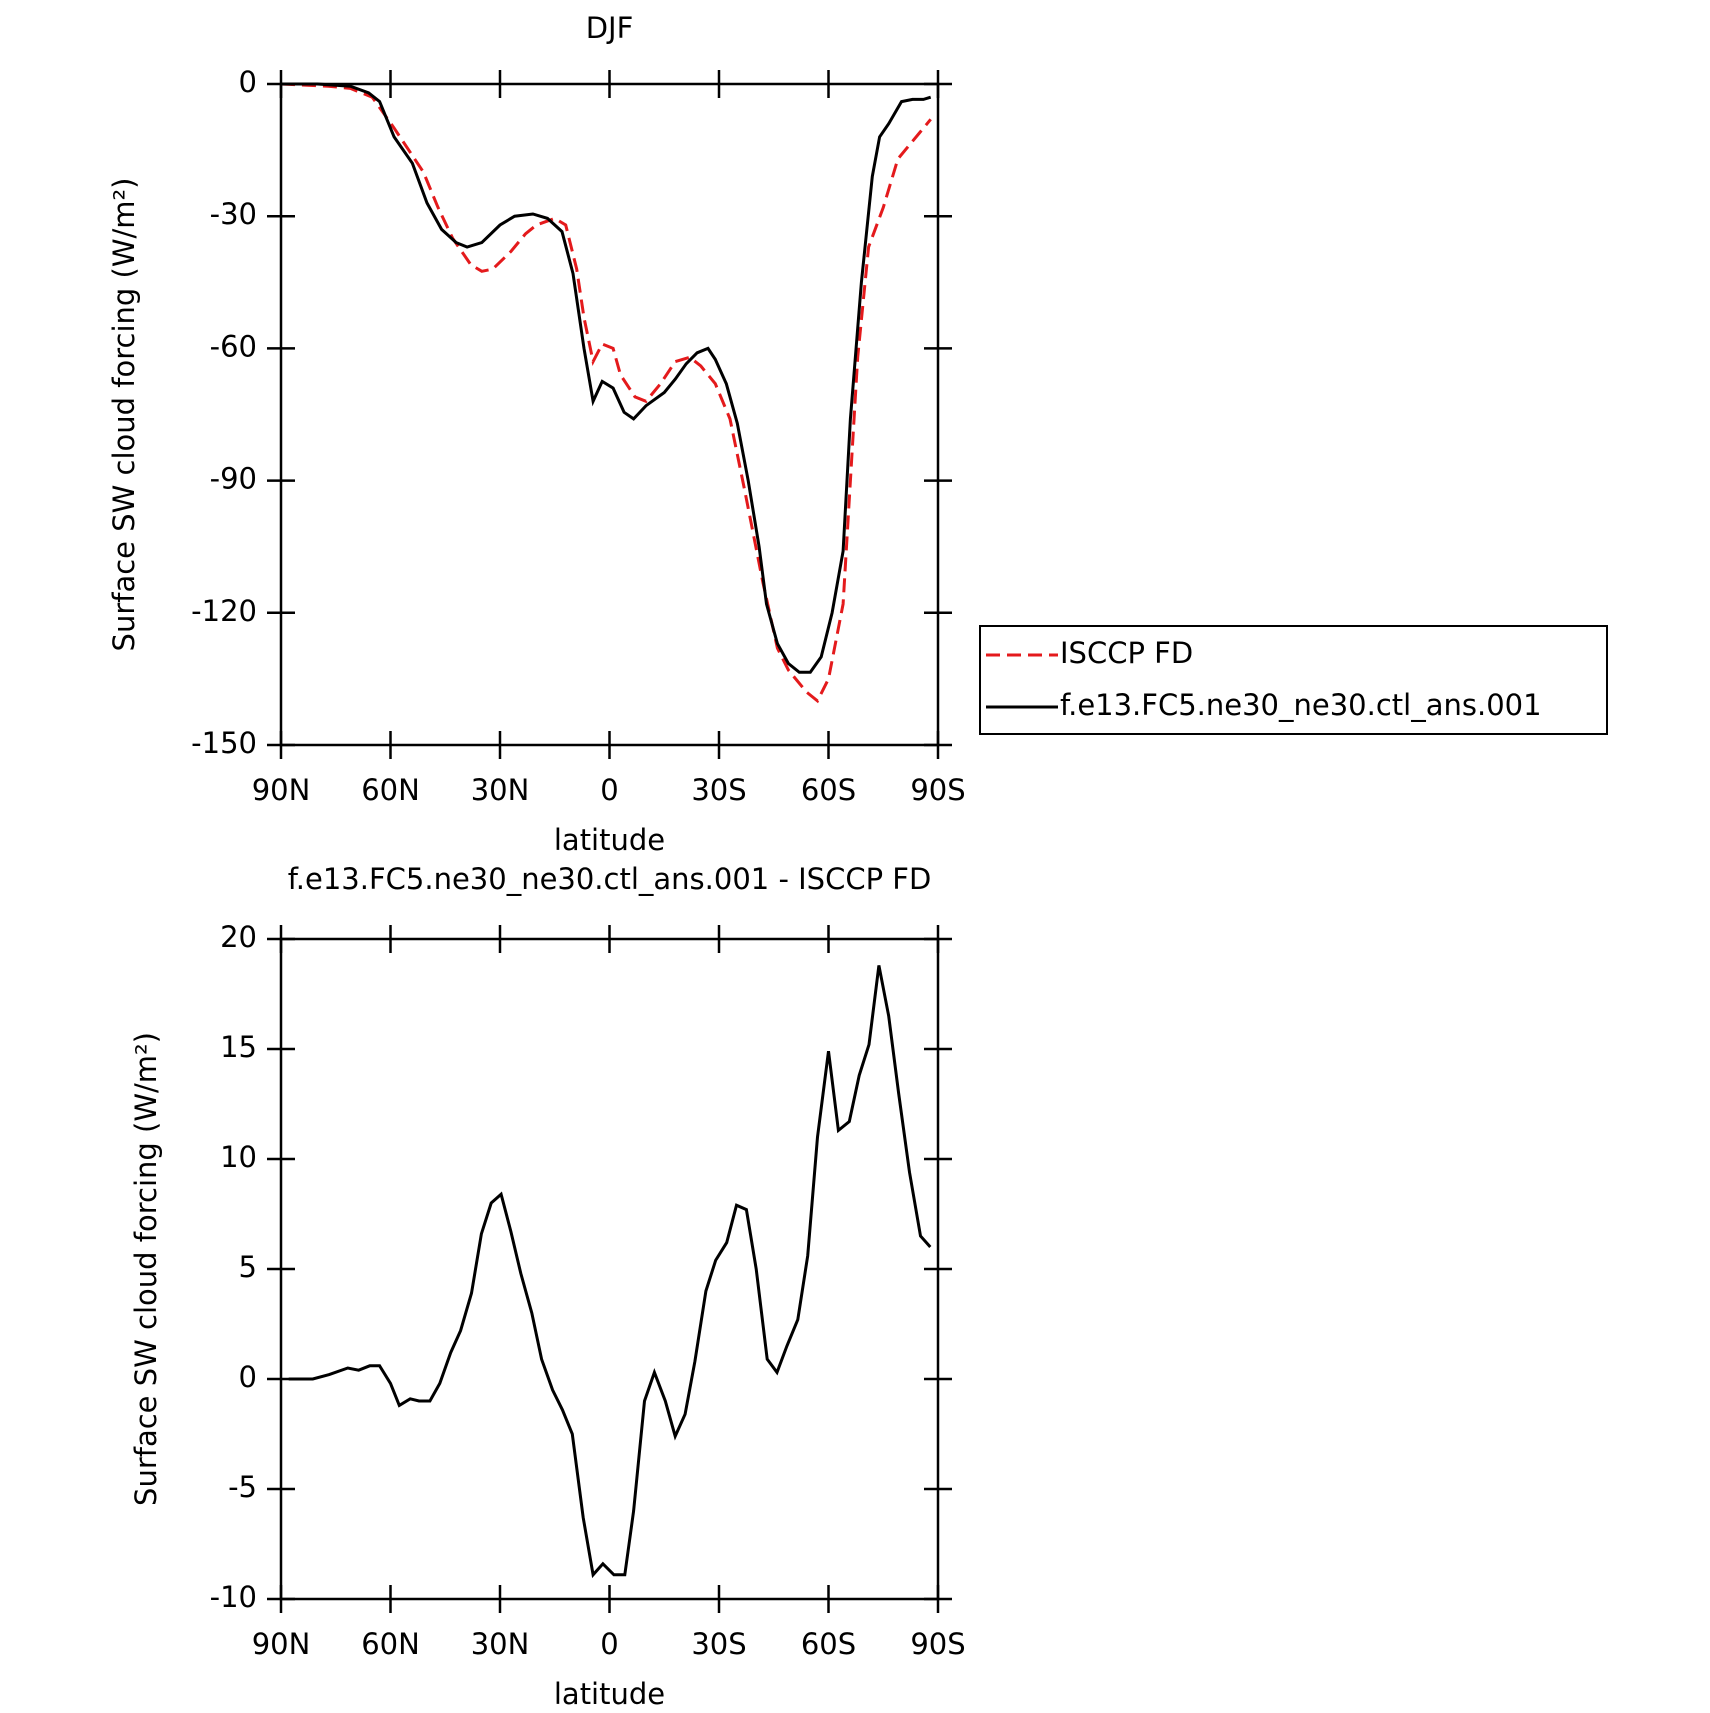 This screenshot has height=1713, width=1710. Describe the element at coordinates (233, 479) in the screenshot. I see `y-tick-label: -90` at that location.